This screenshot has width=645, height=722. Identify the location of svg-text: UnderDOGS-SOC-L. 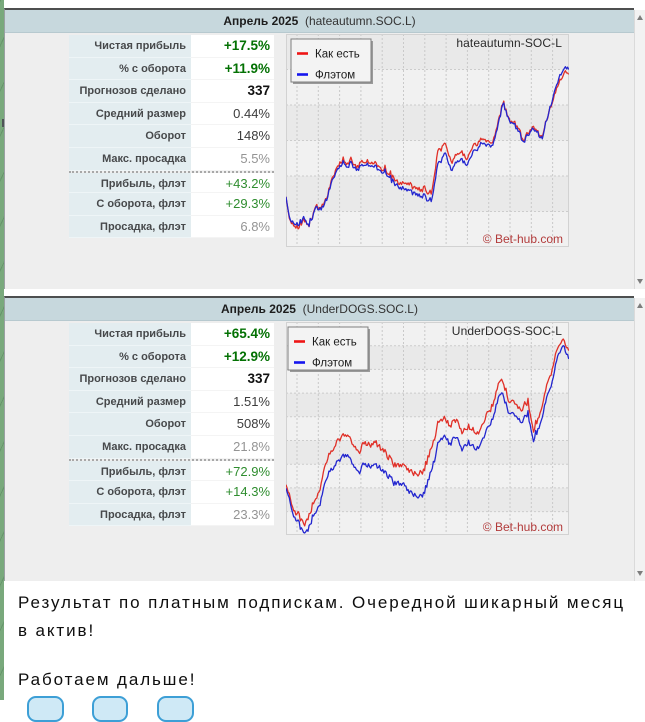
(507, 331).